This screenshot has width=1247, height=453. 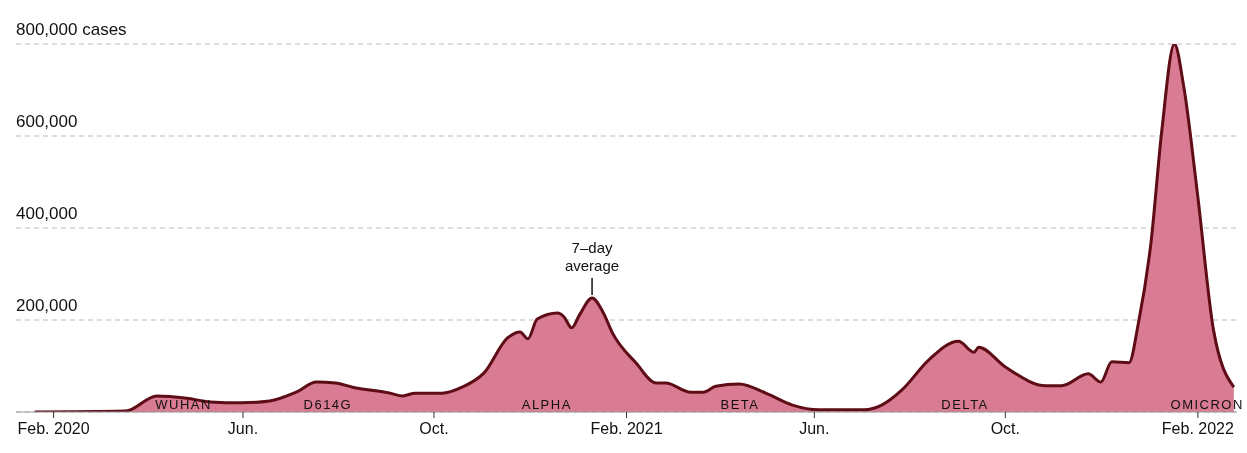 What do you see at coordinates (328, 405) in the screenshot?
I see `annotation: D614G` at bounding box center [328, 405].